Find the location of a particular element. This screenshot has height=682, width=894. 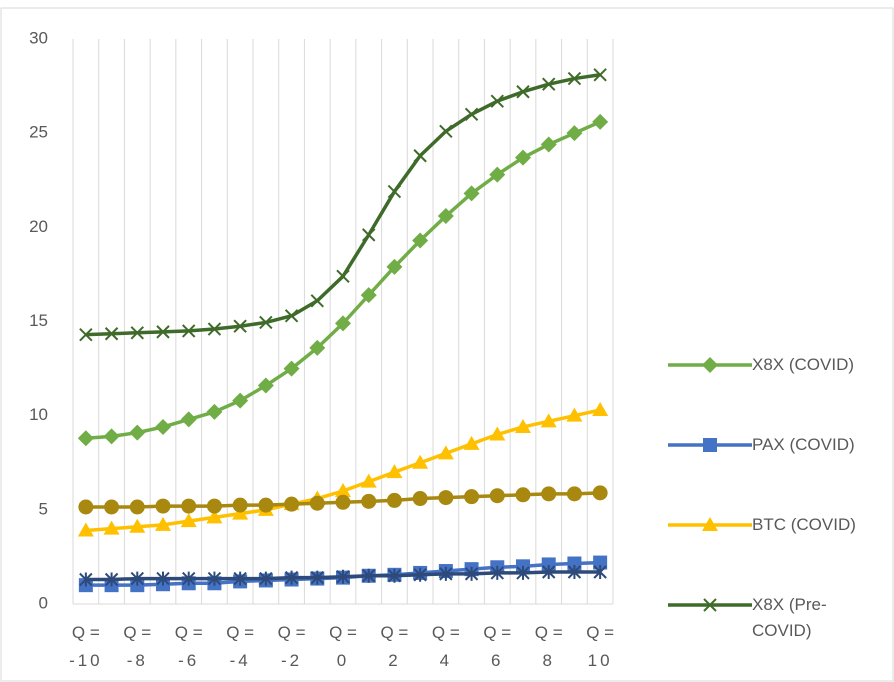

y-tick-label: 20 is located at coordinates (38, 226).